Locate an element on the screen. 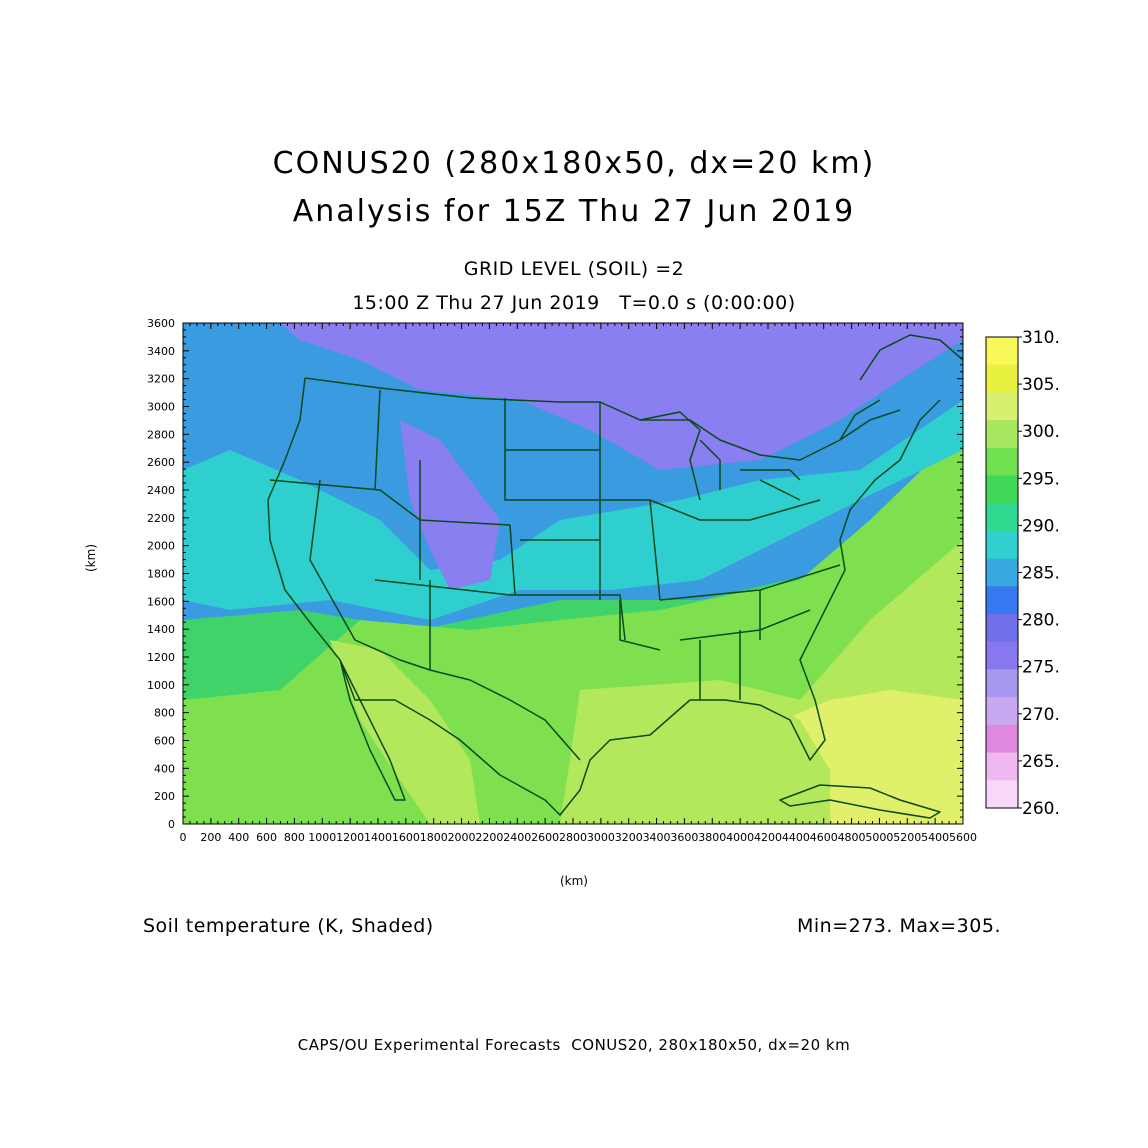 The width and height of the screenshot is (1148, 1148). colorbar-label: 305. is located at coordinates (1041, 385).